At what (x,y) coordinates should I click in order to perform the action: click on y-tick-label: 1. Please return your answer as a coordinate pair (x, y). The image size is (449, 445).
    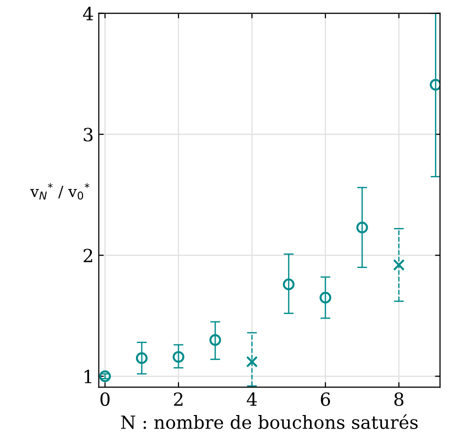
    Looking at the image, I should click on (88, 377).